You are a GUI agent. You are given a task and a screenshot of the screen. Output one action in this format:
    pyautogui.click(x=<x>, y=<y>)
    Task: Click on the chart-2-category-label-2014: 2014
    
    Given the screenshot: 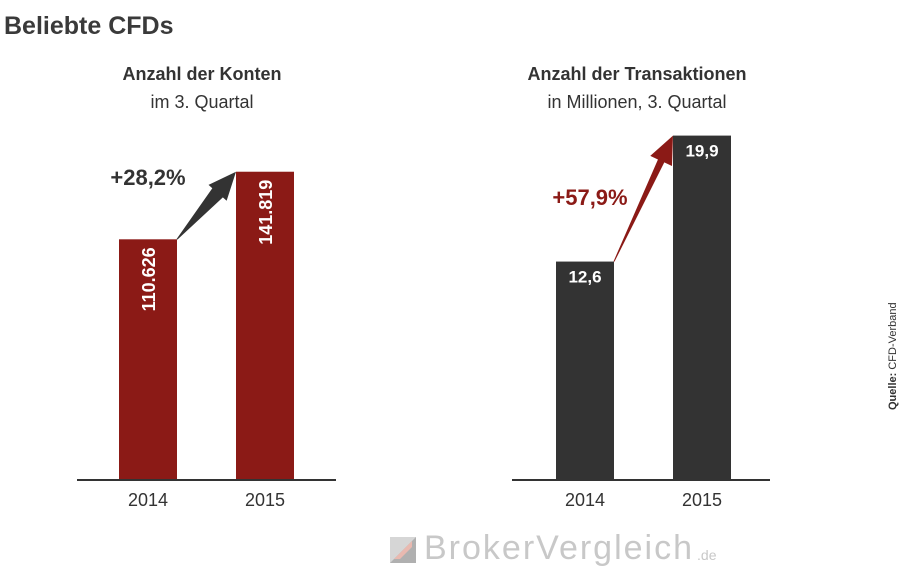 What is the action you would take?
    pyautogui.click(x=585, y=500)
    